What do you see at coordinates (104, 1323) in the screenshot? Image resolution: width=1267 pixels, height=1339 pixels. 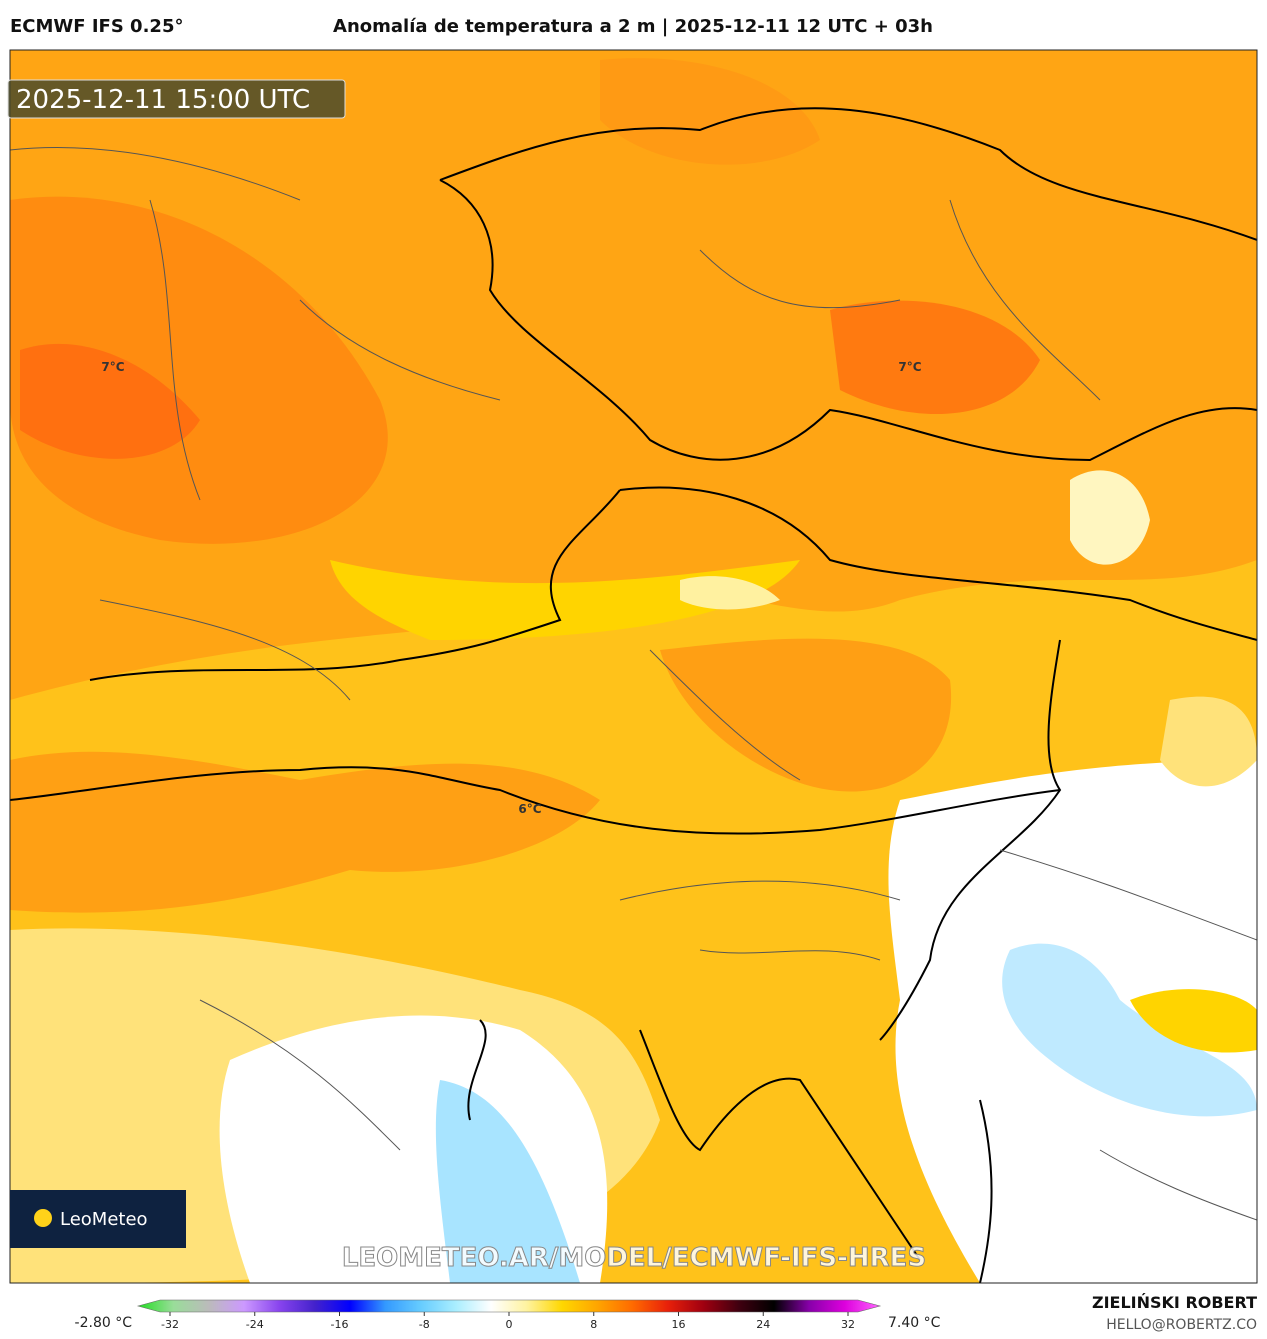 I see `colorbar-min: -2.80 °C` at bounding box center [104, 1323].